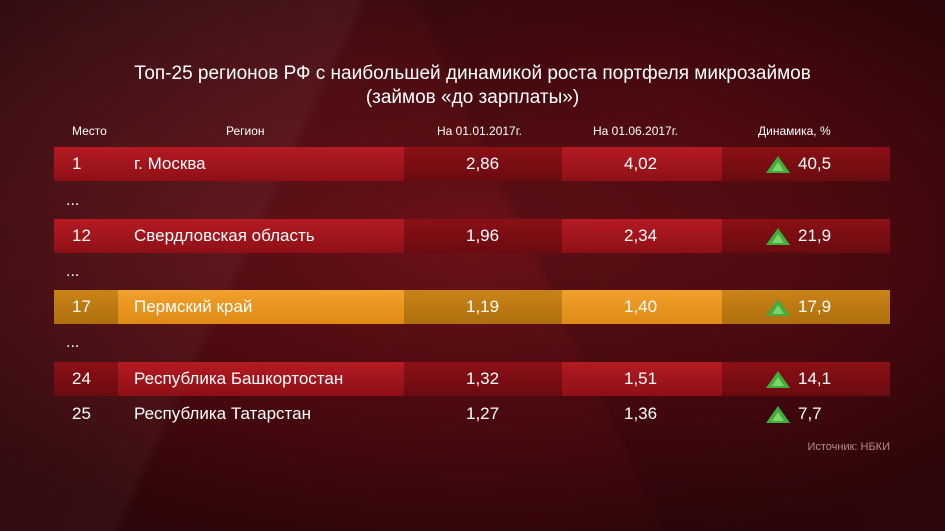  Describe the element at coordinates (245, 131) in the screenshot. I see `column-header-region: Регион` at that location.